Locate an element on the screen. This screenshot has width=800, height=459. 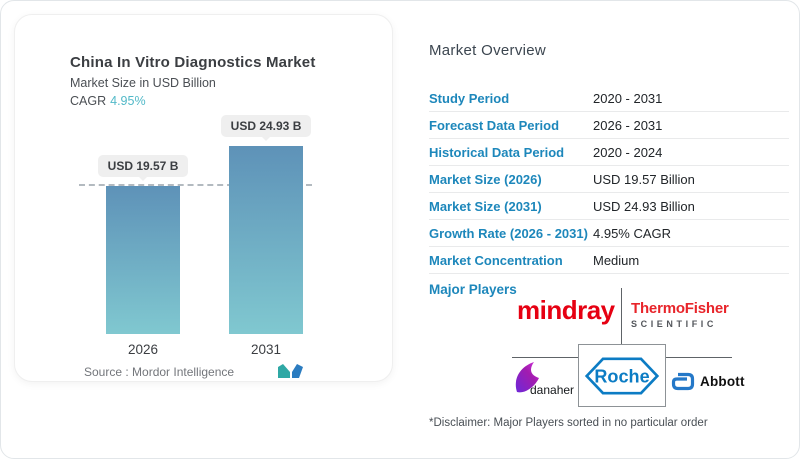
mindray-logo: mindray is located at coordinates (566, 310).